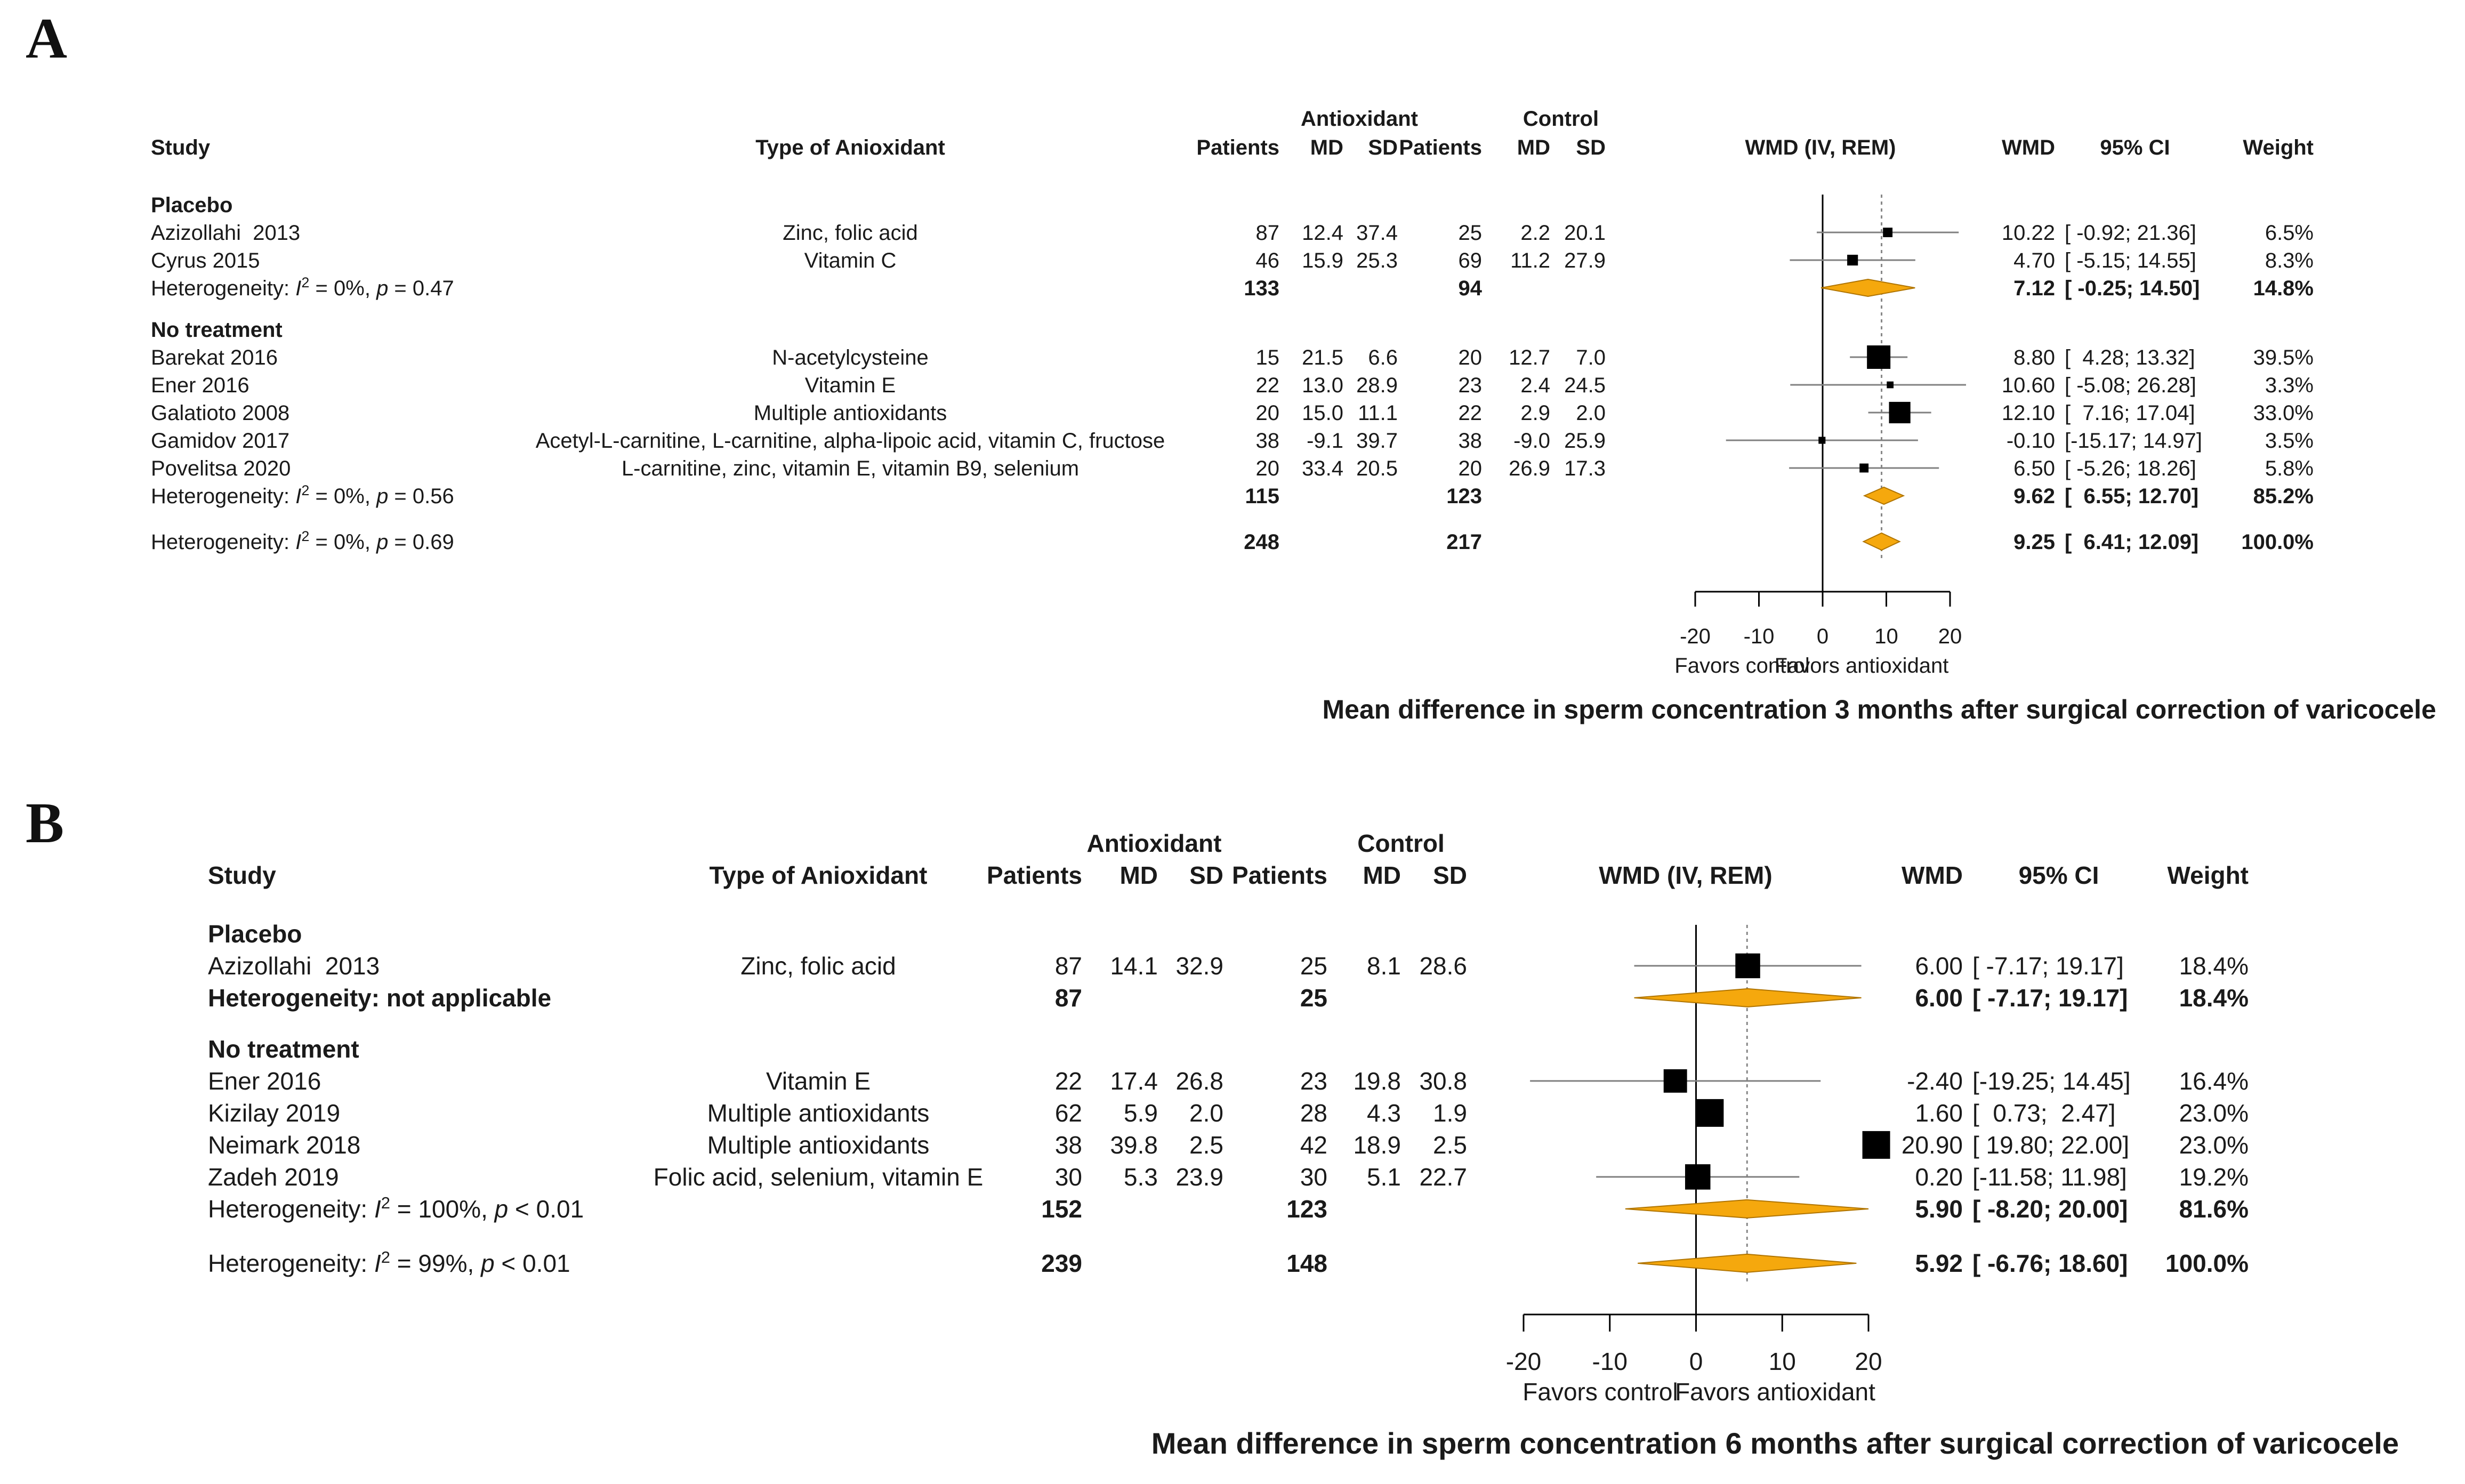  Describe the element at coordinates (46, 38) in the screenshot. I see `panel-letter: A` at that location.